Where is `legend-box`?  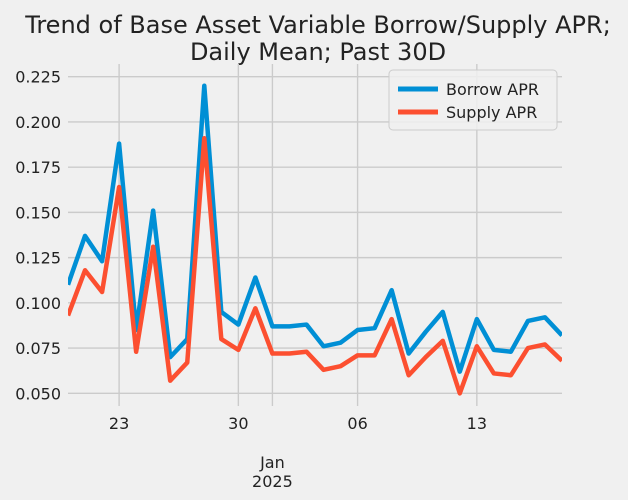 legend-box is located at coordinates (473, 100).